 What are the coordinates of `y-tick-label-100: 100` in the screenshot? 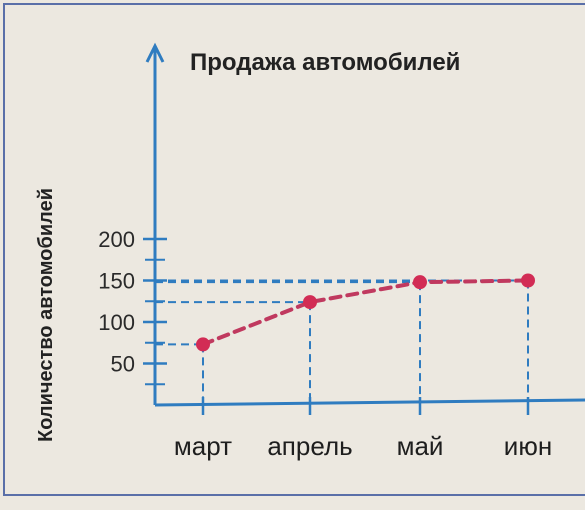 It's located at (116, 322).